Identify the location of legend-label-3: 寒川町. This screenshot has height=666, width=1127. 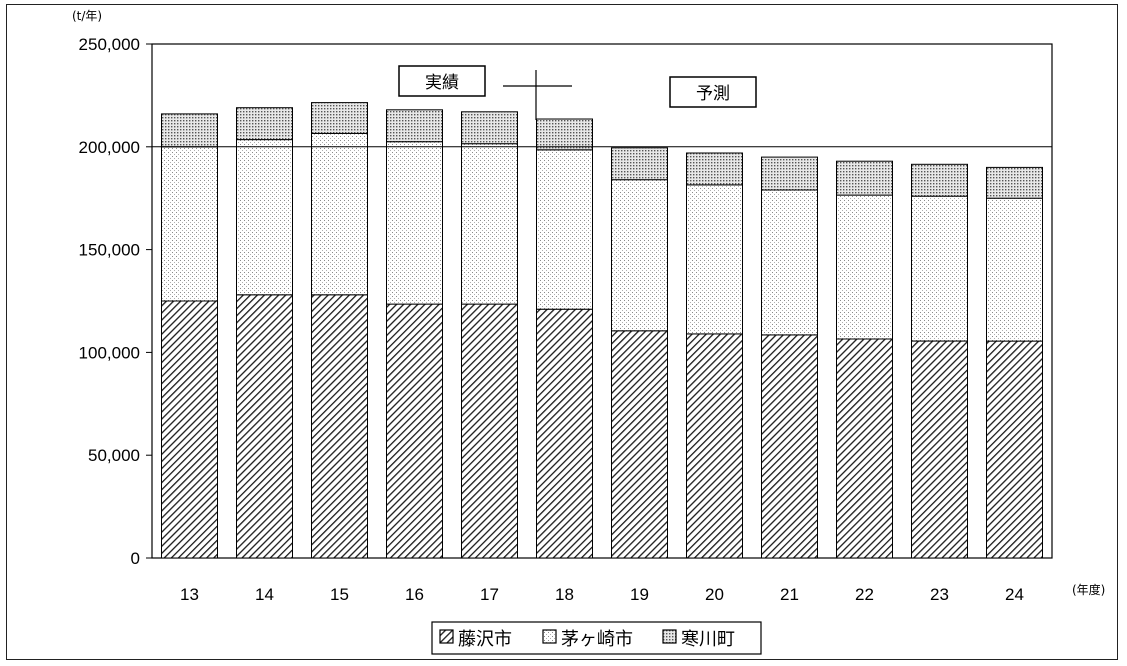
(708, 639).